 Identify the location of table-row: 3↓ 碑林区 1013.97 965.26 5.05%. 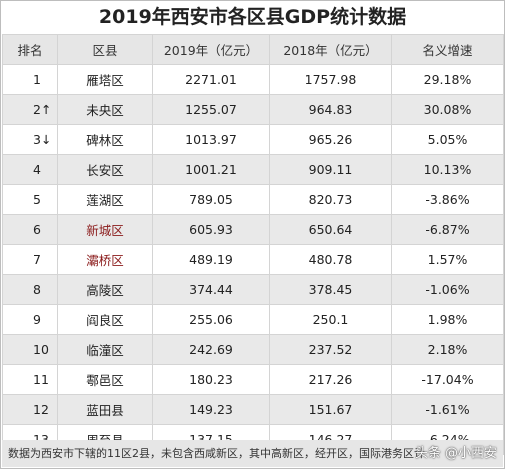
(253, 139).